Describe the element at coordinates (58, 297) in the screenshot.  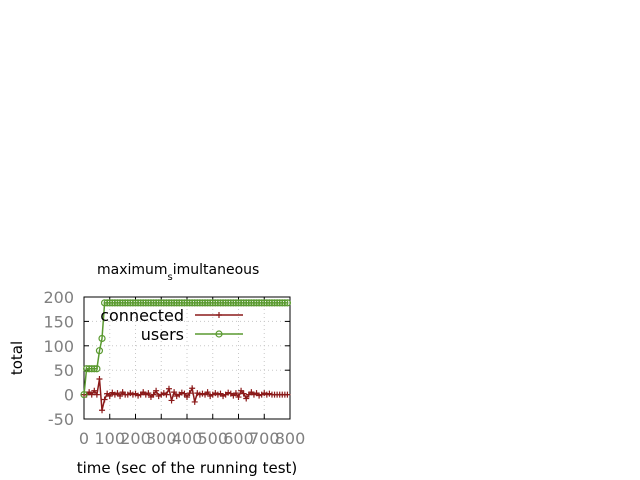
I see `y-tick-label: 200` at that location.